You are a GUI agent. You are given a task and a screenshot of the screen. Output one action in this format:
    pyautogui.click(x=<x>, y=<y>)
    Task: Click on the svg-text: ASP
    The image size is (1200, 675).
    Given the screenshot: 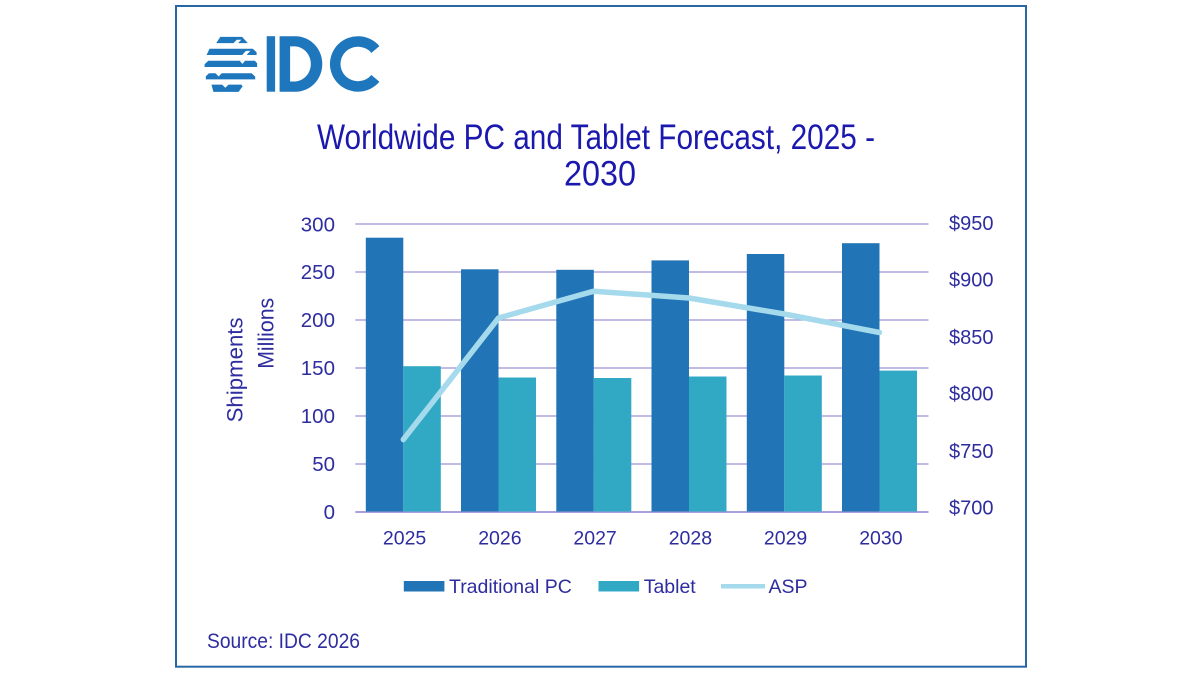 What is the action you would take?
    pyautogui.click(x=788, y=587)
    